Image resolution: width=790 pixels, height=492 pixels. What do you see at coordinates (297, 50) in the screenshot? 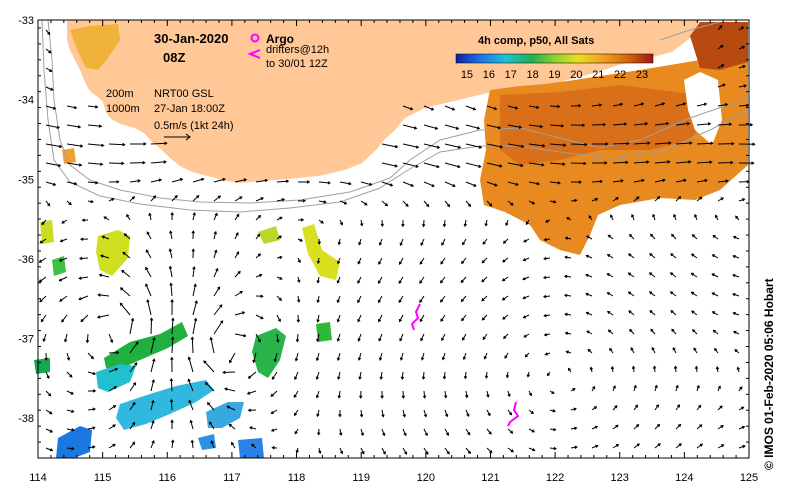
I see `legend-drifters-line1: drifters@12h` at bounding box center [297, 50].